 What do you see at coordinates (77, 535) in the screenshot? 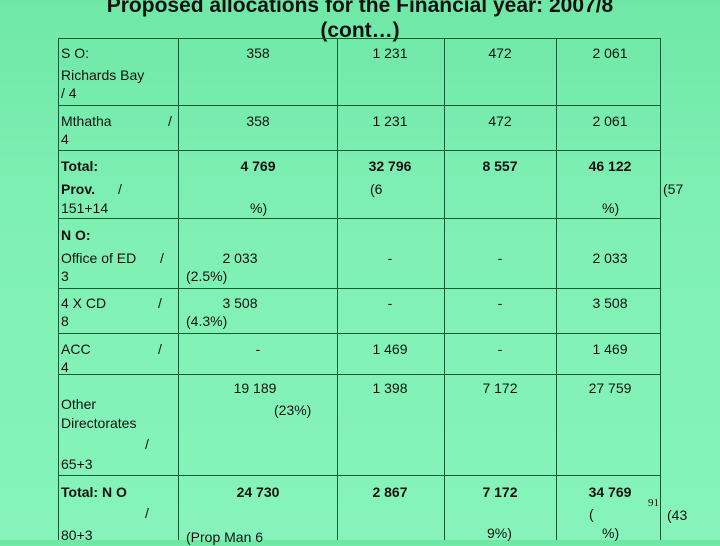
I see `row-label: 80+3` at bounding box center [77, 535].